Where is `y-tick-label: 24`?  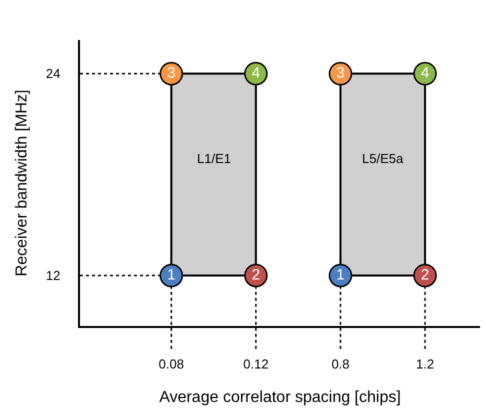 y-tick-label: 24 is located at coordinates (53, 74).